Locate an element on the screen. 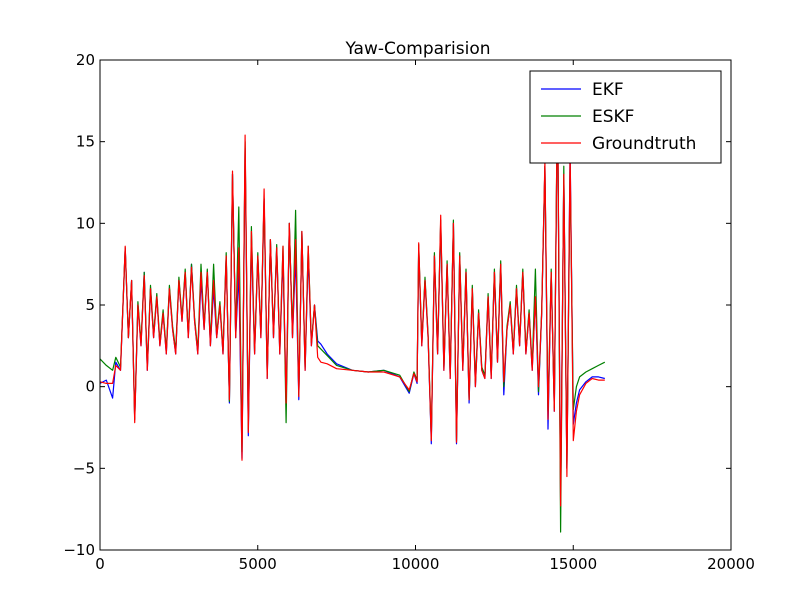 The height and width of the screenshot is (612, 812). y-tick-label: 5 is located at coordinates (90, 305).